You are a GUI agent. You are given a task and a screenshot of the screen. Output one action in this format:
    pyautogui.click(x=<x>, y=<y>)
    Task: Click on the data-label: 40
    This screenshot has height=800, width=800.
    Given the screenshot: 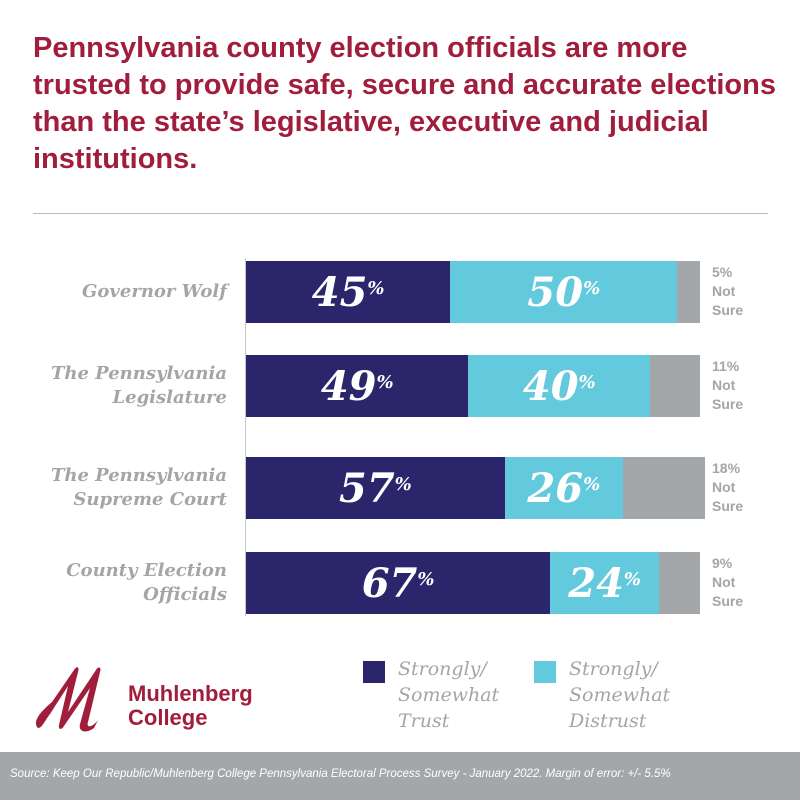 What is the action you would take?
    pyautogui.click(x=550, y=386)
    